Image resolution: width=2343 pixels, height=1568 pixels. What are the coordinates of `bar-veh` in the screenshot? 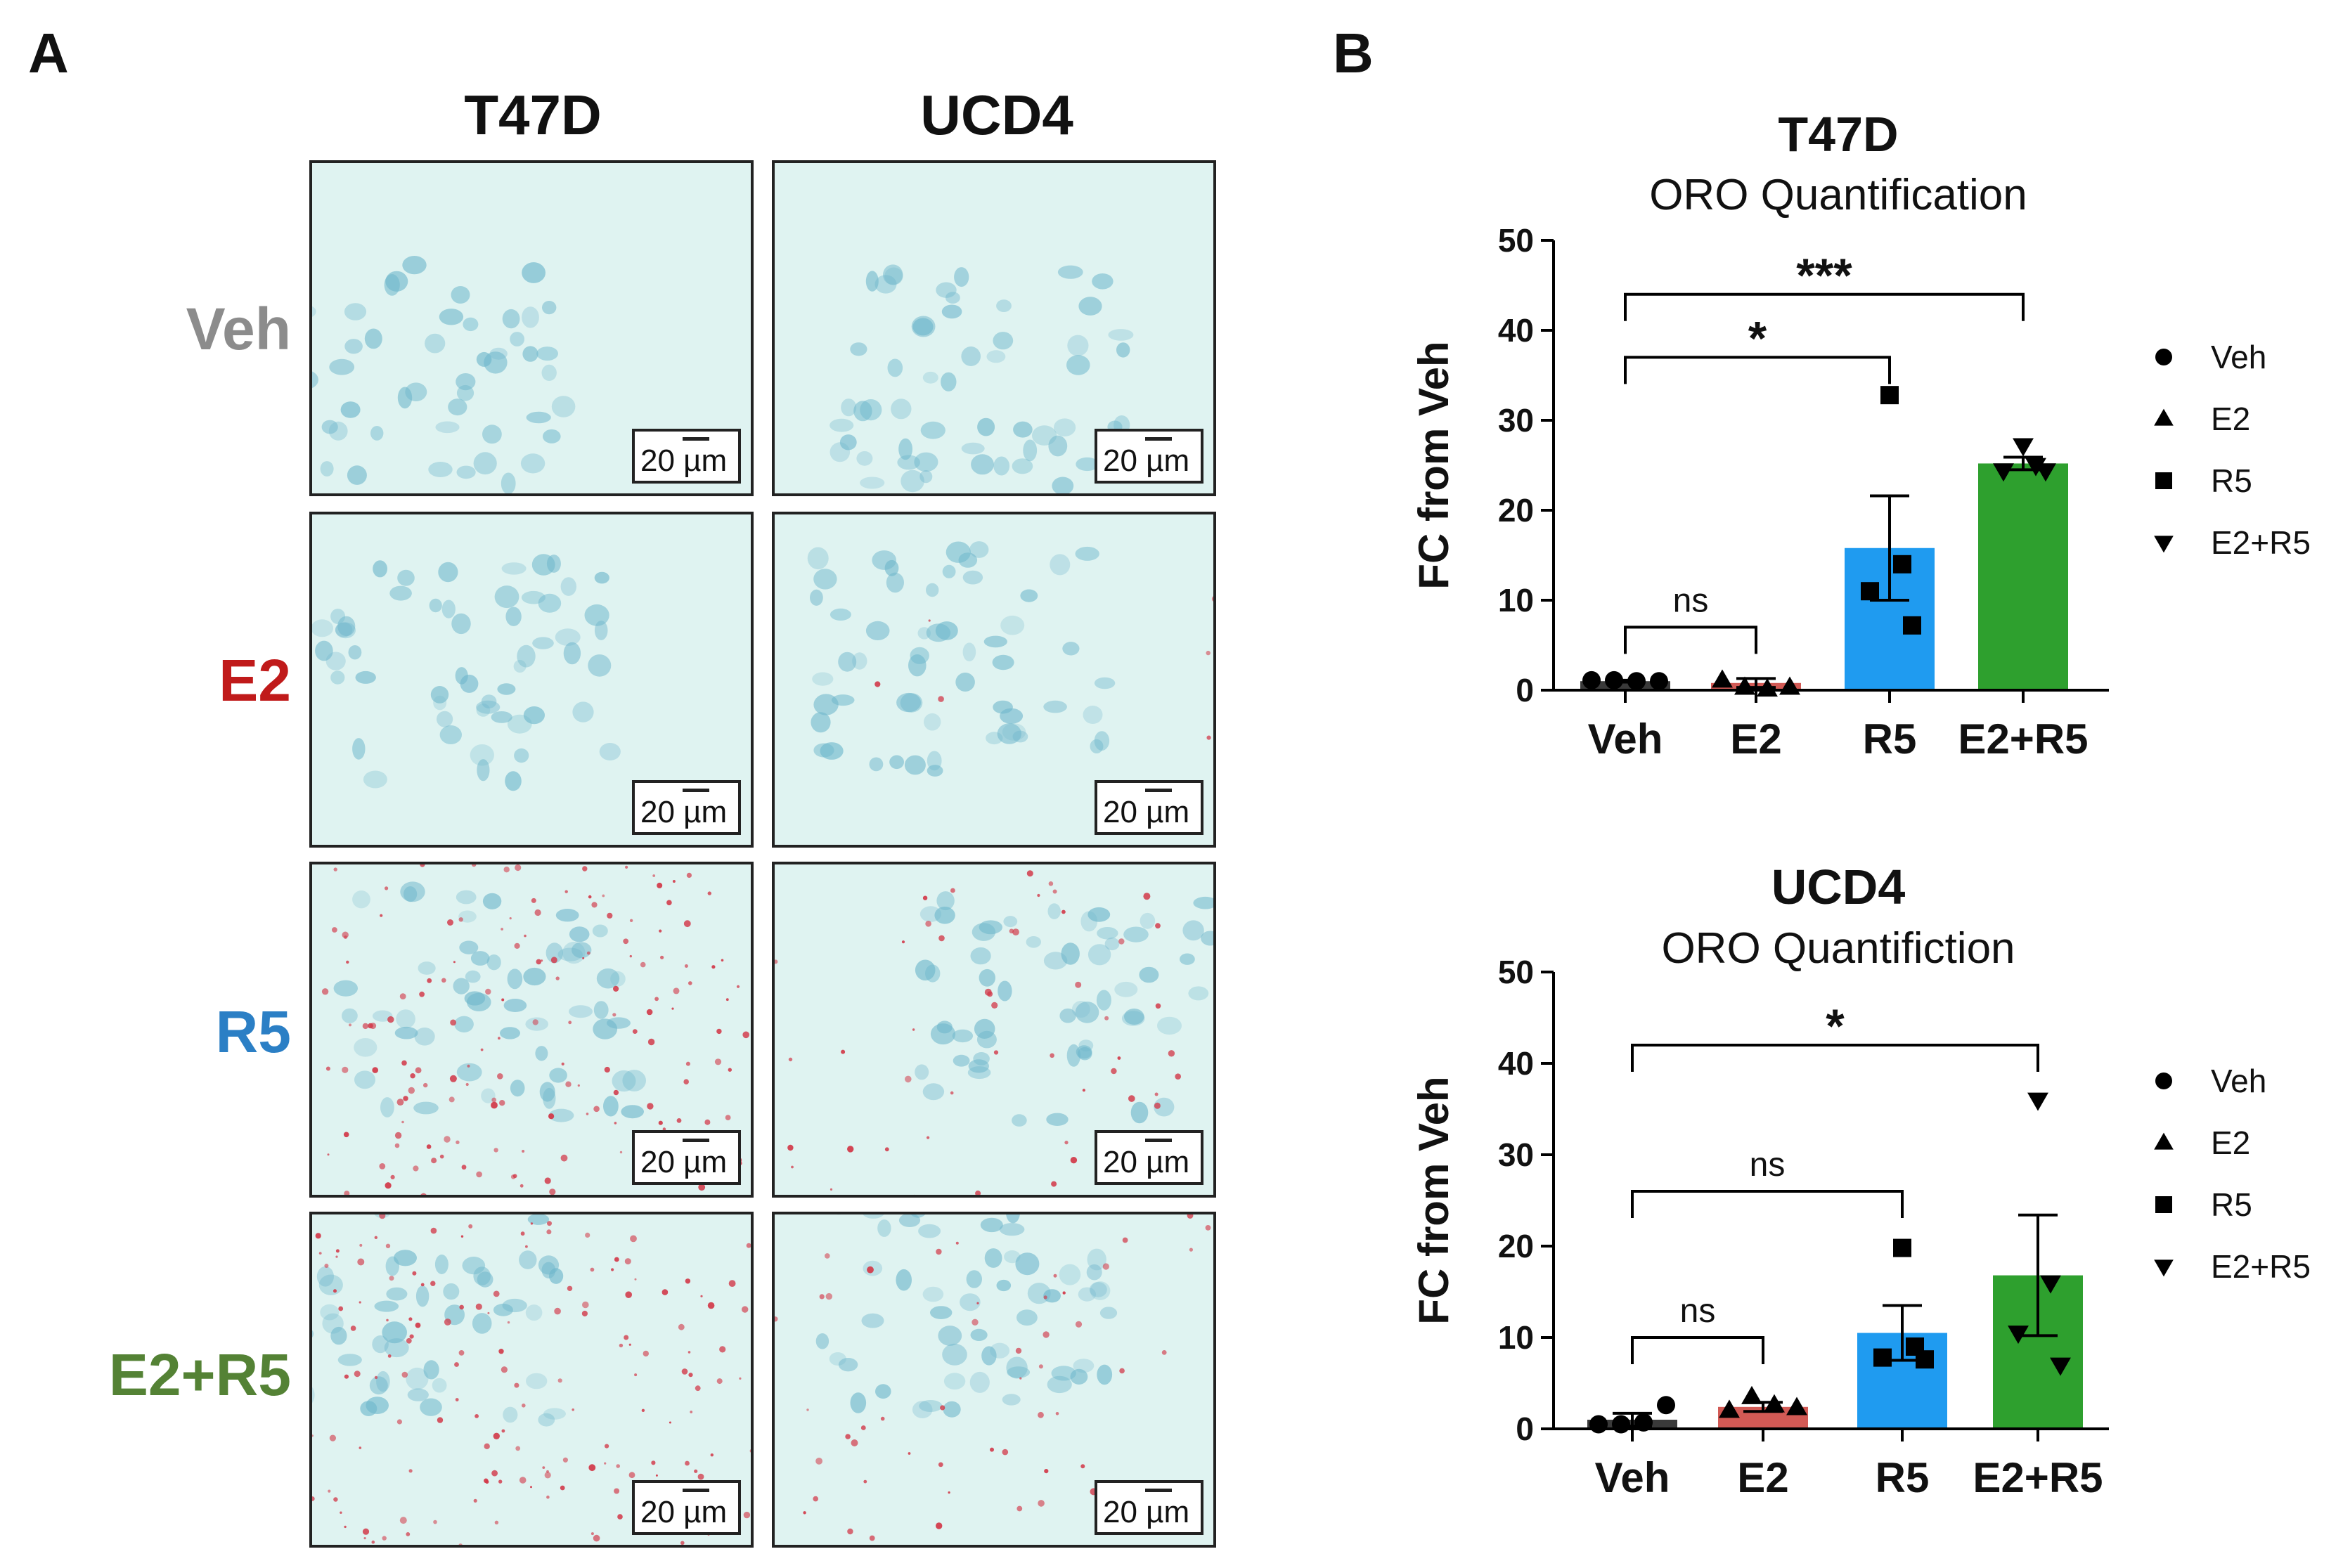 It's located at (1625, 685).